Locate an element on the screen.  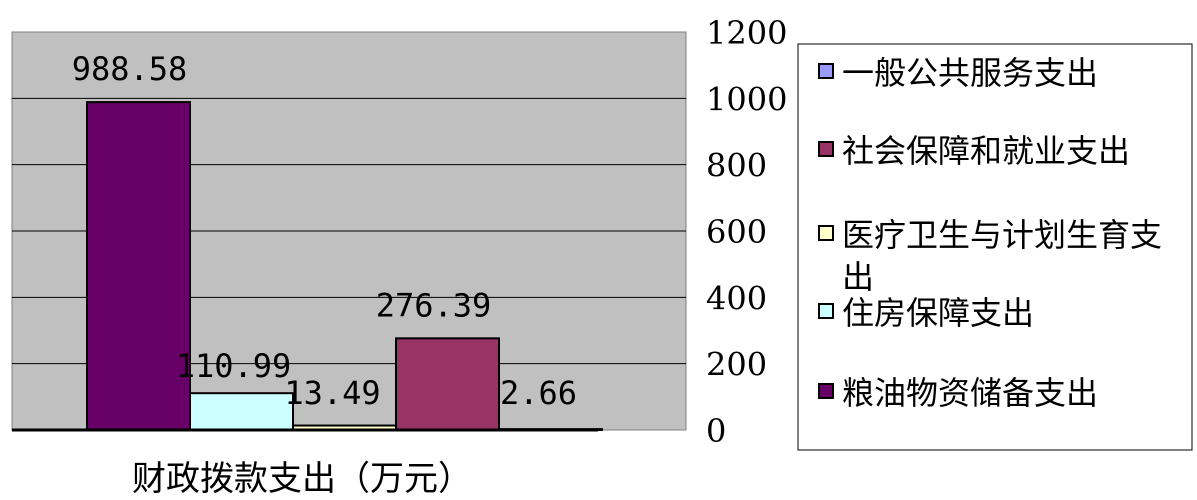
data-label: 110.99 is located at coordinates (234, 366).